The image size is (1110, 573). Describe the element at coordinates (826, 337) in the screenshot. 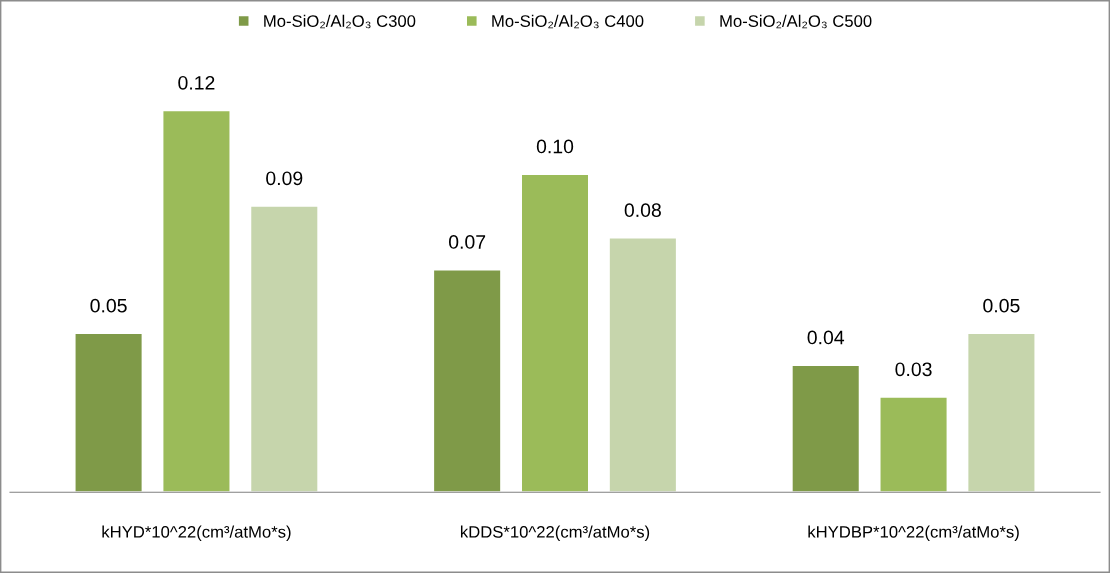

I see `data-label: 0.04` at that location.